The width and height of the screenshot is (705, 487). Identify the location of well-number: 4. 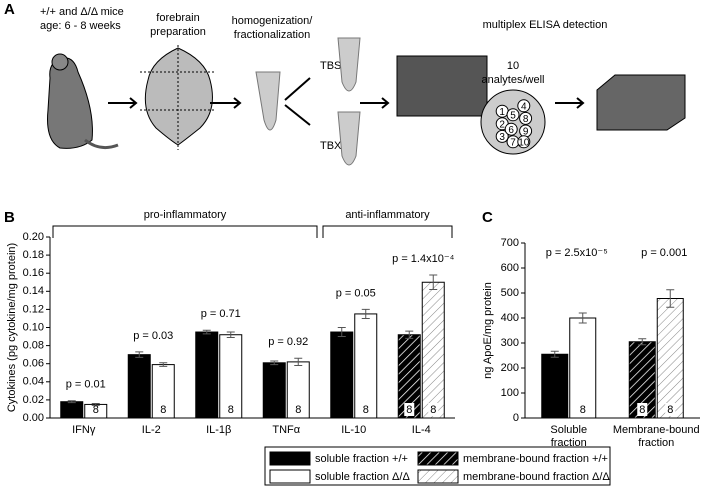
(524, 106).